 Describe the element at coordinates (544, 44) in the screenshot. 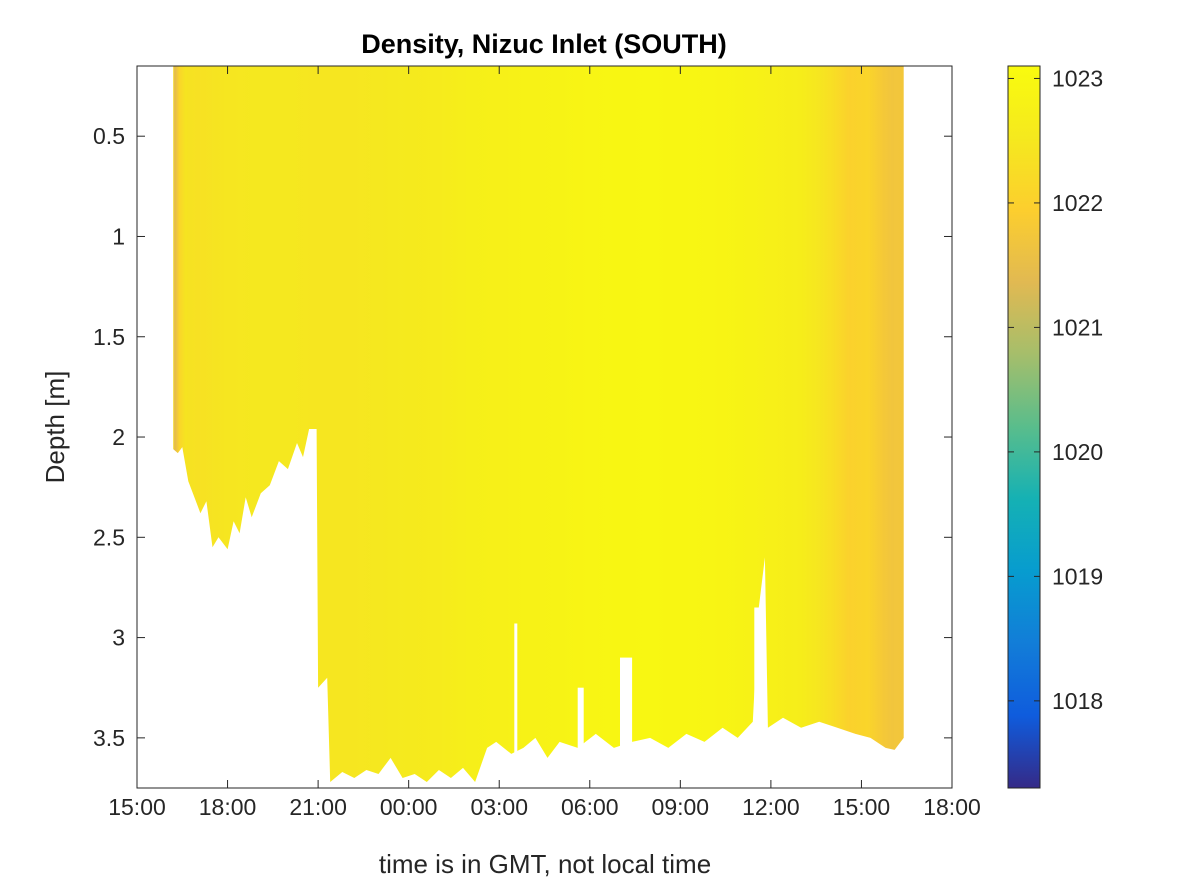

I see `chart-title: Density, Nizuc Inlet (SOUTH)` at that location.